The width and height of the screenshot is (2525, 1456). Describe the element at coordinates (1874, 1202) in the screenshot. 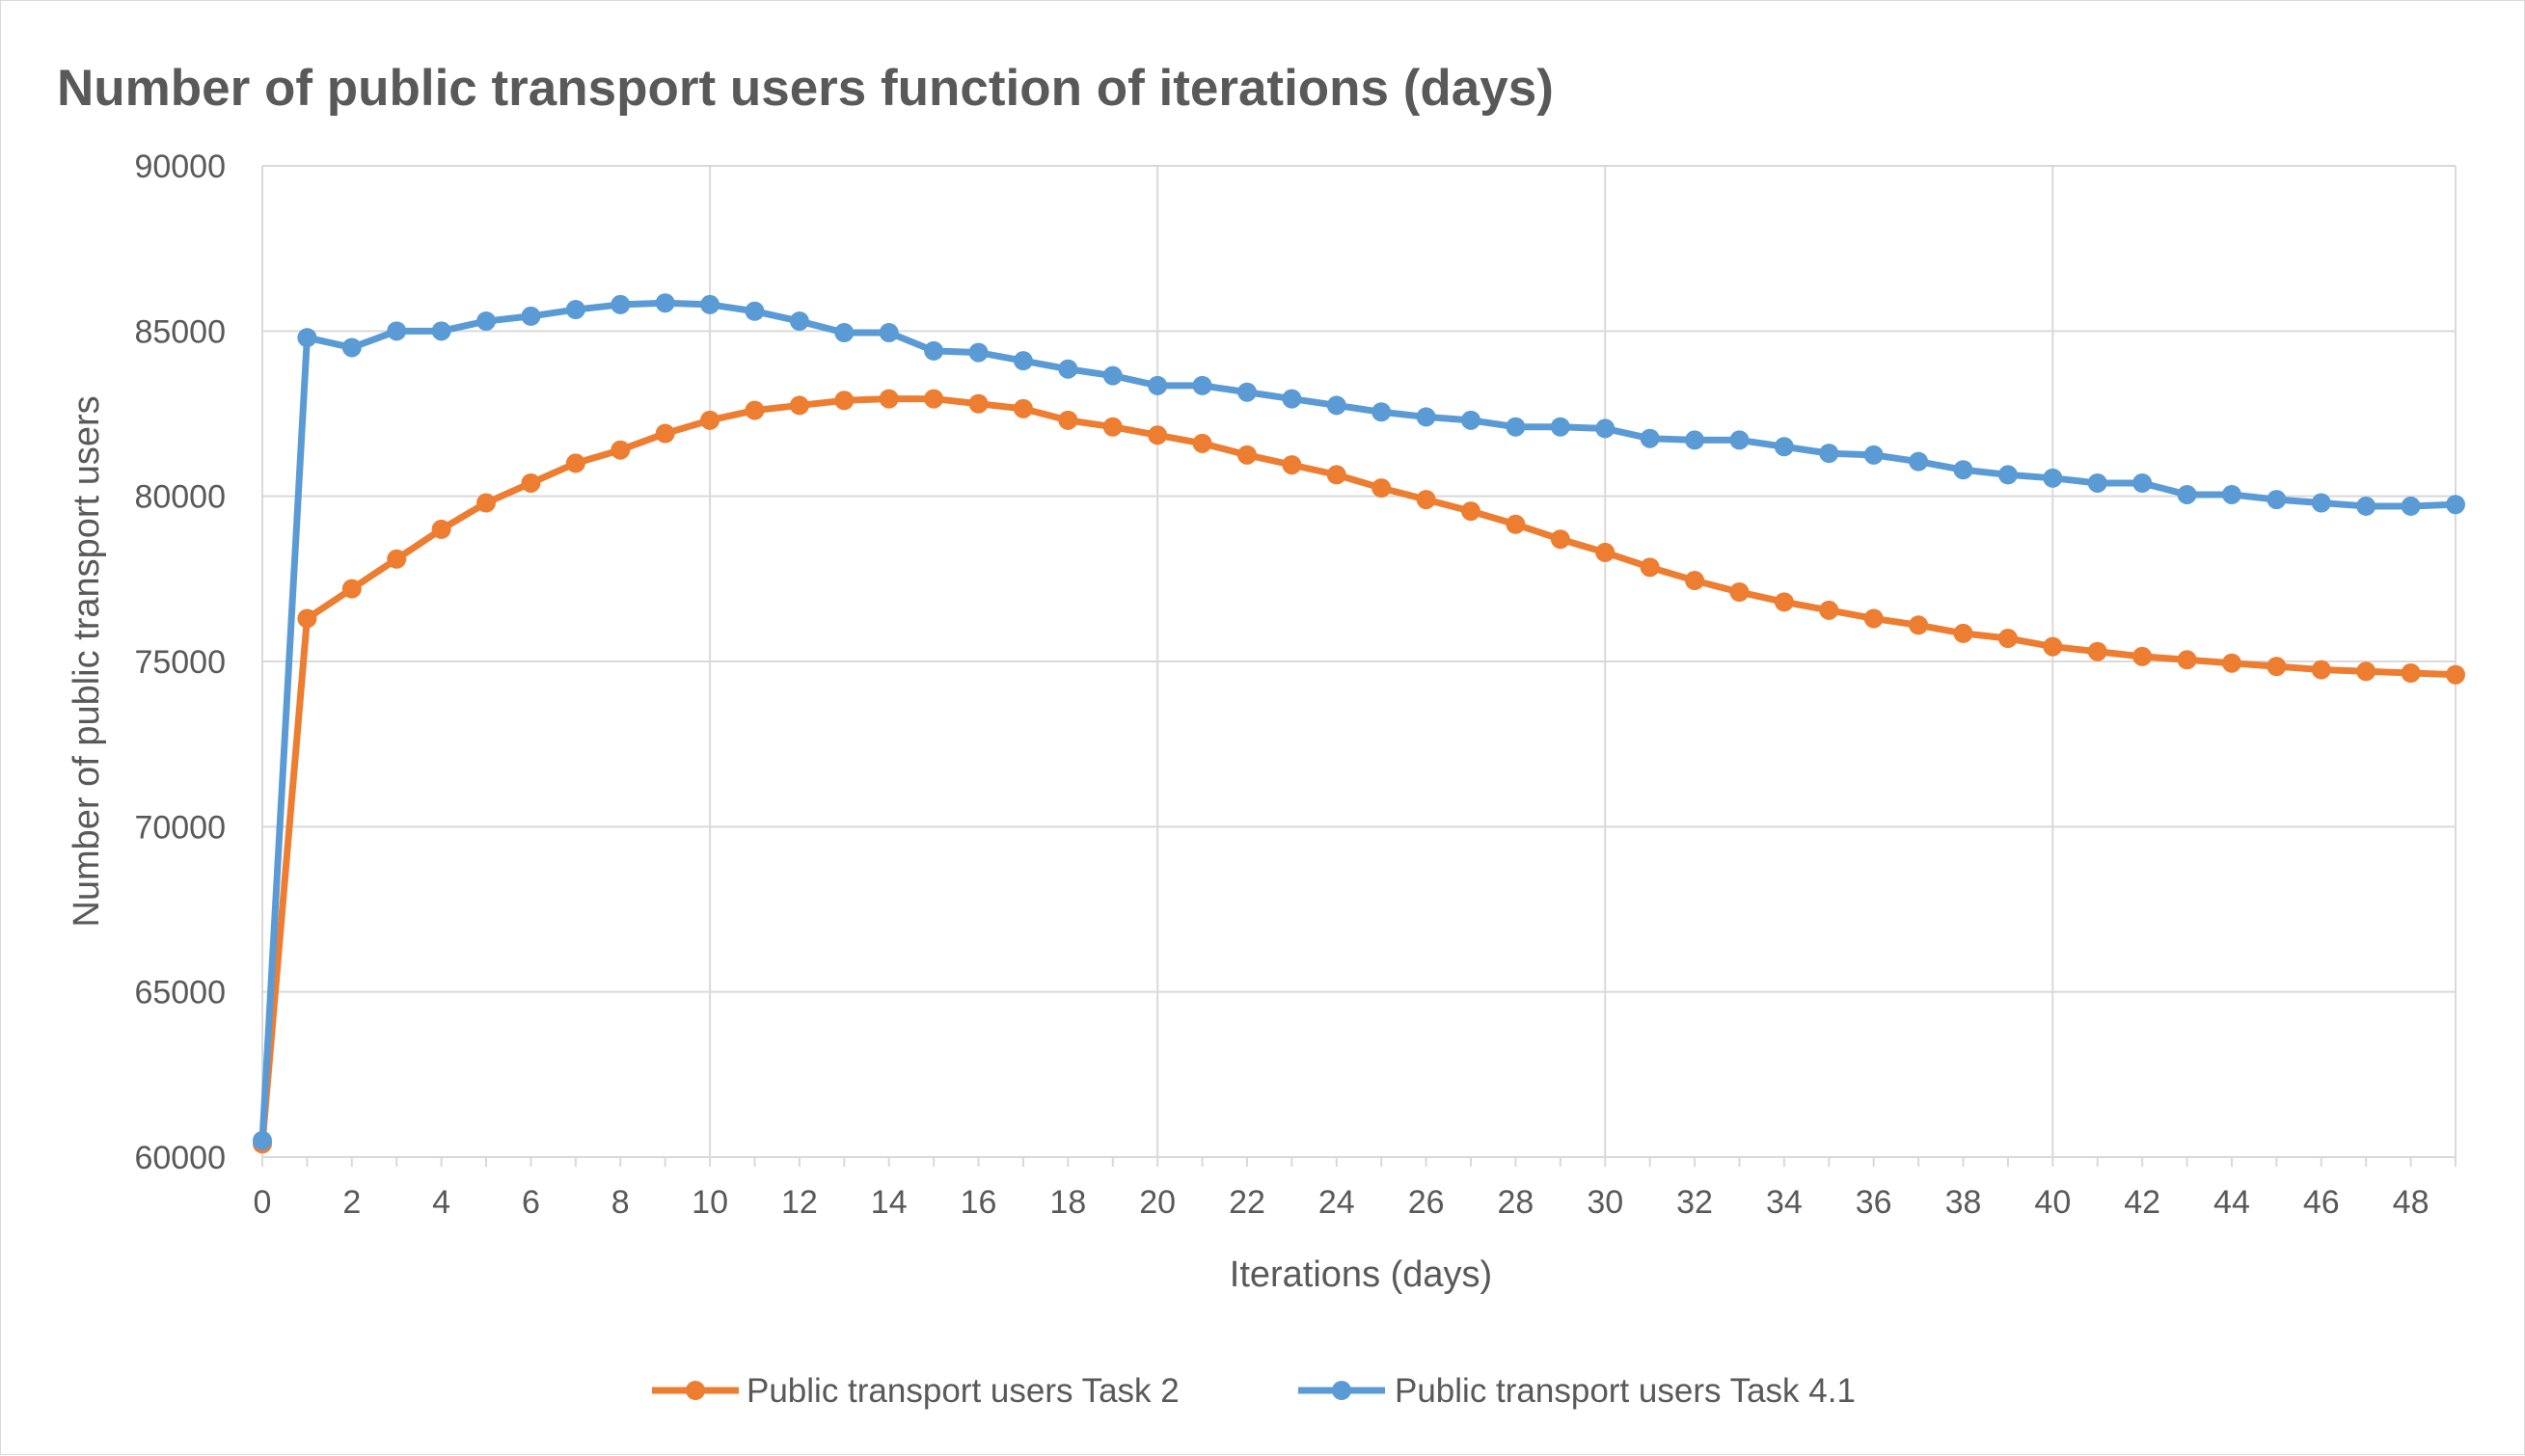

I see `x-tick-label: 36` at that location.